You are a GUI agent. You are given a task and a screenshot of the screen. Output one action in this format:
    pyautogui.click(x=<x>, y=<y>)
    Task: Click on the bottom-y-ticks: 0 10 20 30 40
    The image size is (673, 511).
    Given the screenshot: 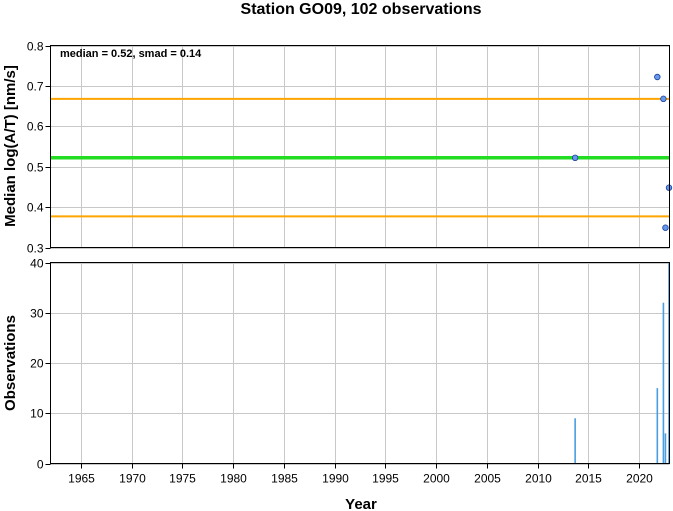 What is the action you would take?
    pyautogui.click(x=40, y=364)
    